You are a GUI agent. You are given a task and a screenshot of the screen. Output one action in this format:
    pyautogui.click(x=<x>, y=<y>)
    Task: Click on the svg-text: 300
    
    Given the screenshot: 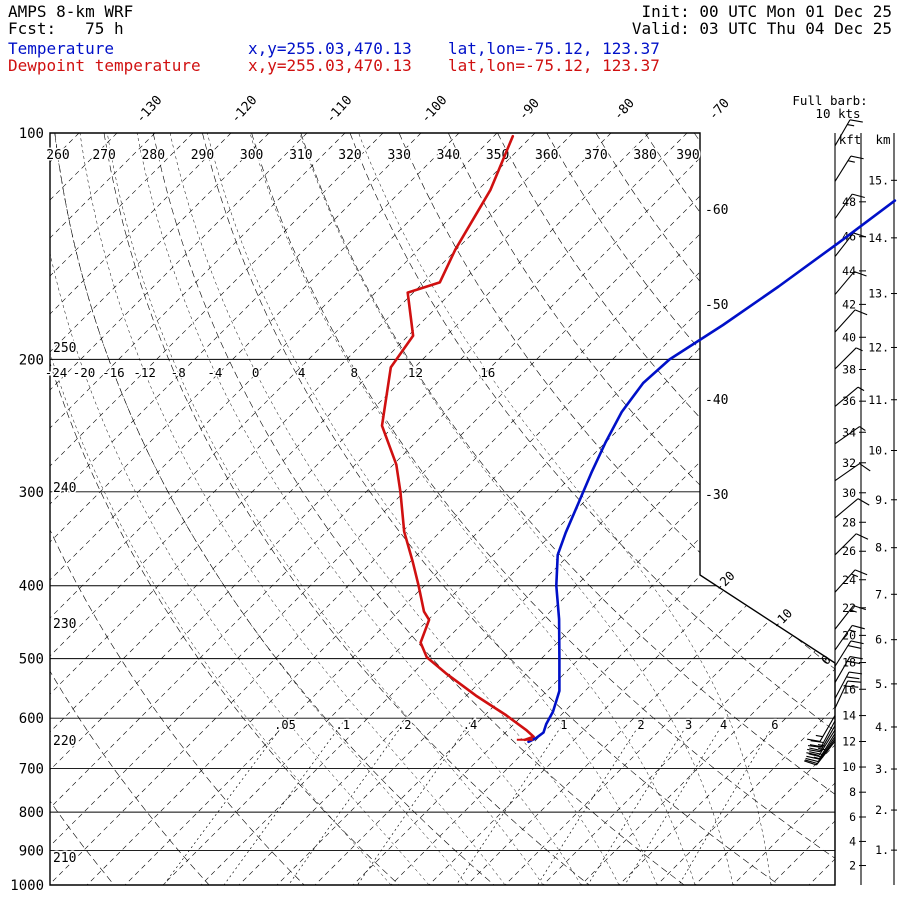 What is the action you would take?
    pyautogui.click(x=251, y=155)
    